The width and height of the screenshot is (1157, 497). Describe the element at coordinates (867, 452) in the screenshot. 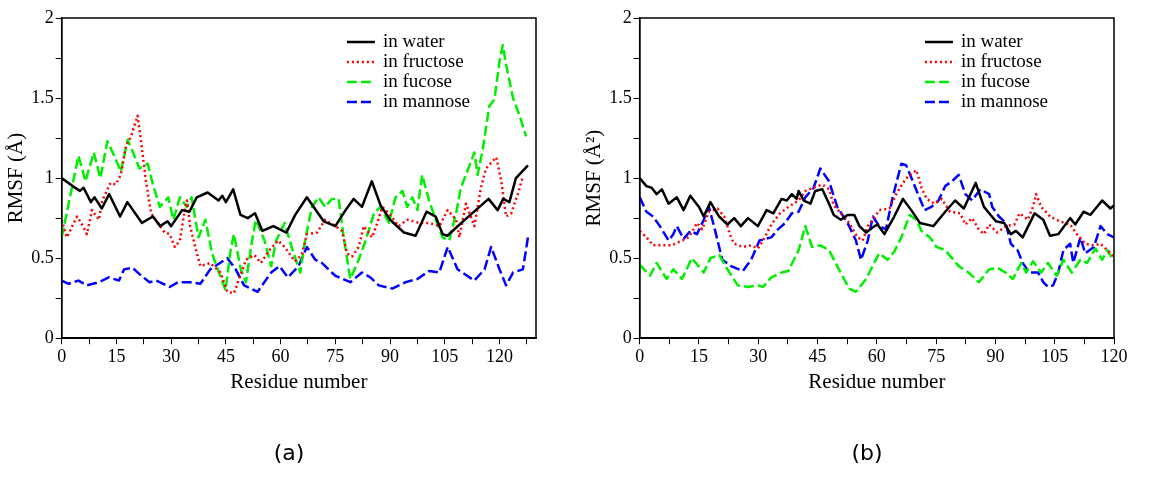

I see `text: (b)` at that location.